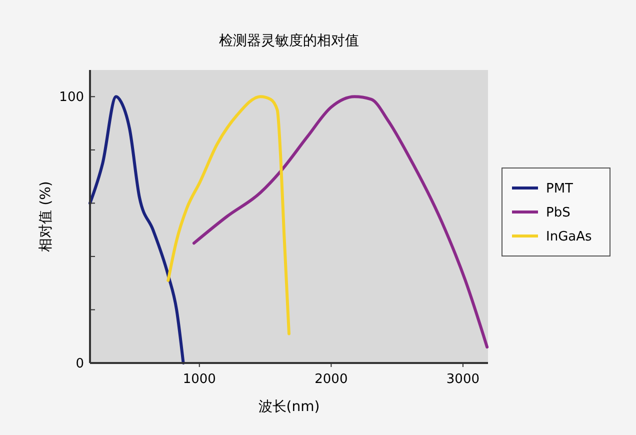  What do you see at coordinates (71, 98) in the screenshot?
I see `y-tick-label: 100` at bounding box center [71, 98].